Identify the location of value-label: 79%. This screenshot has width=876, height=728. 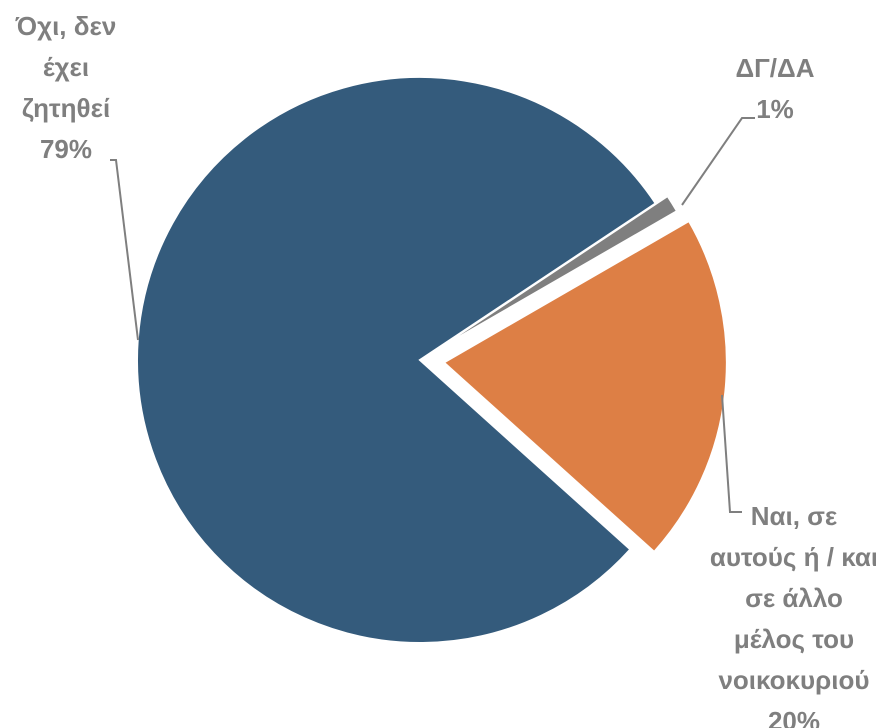
(66, 149).